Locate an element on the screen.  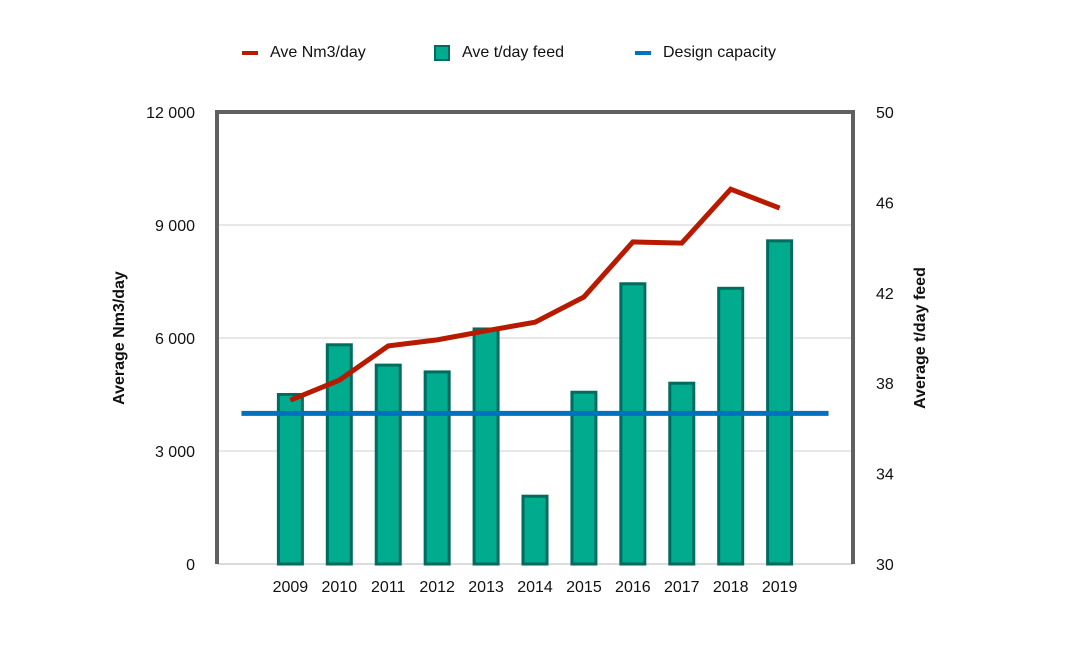
legend-item-design: Design capacity is located at coordinates (705, 53).